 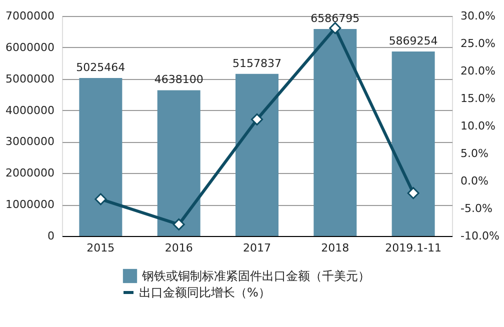 I want to click on y2-tick-label: -5.0%, so click(x=476, y=208).